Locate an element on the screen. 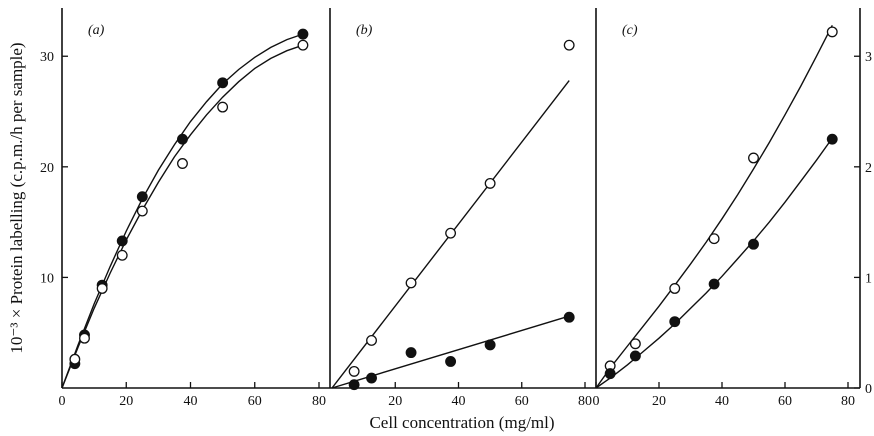 The width and height of the screenshot is (874, 436). panel-c-xtick-label: 60 is located at coordinates (785, 401).